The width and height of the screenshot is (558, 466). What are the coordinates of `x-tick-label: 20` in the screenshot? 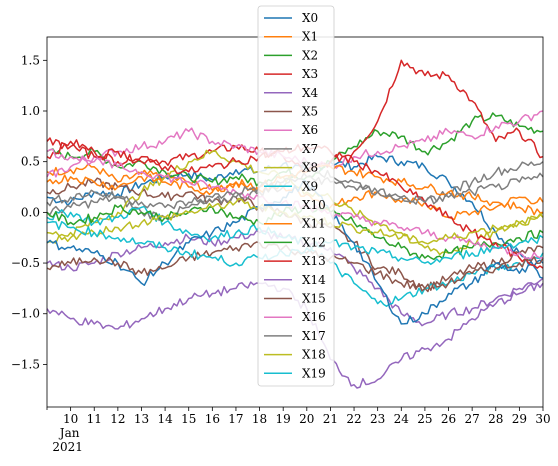 It's located at (306, 419).